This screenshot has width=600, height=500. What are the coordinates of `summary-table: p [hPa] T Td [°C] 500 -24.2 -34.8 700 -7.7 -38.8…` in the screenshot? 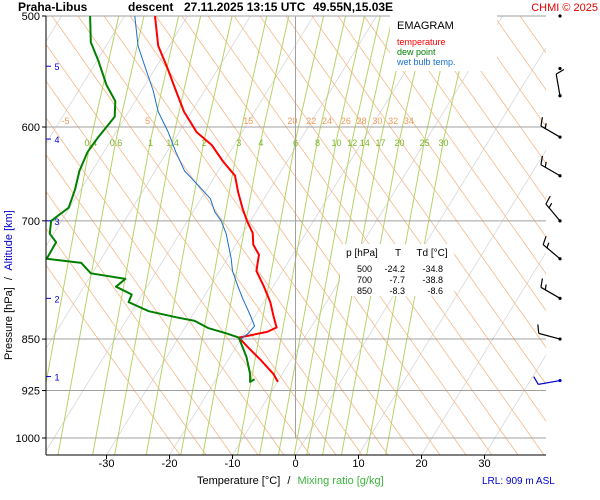 It's located at (397, 270).